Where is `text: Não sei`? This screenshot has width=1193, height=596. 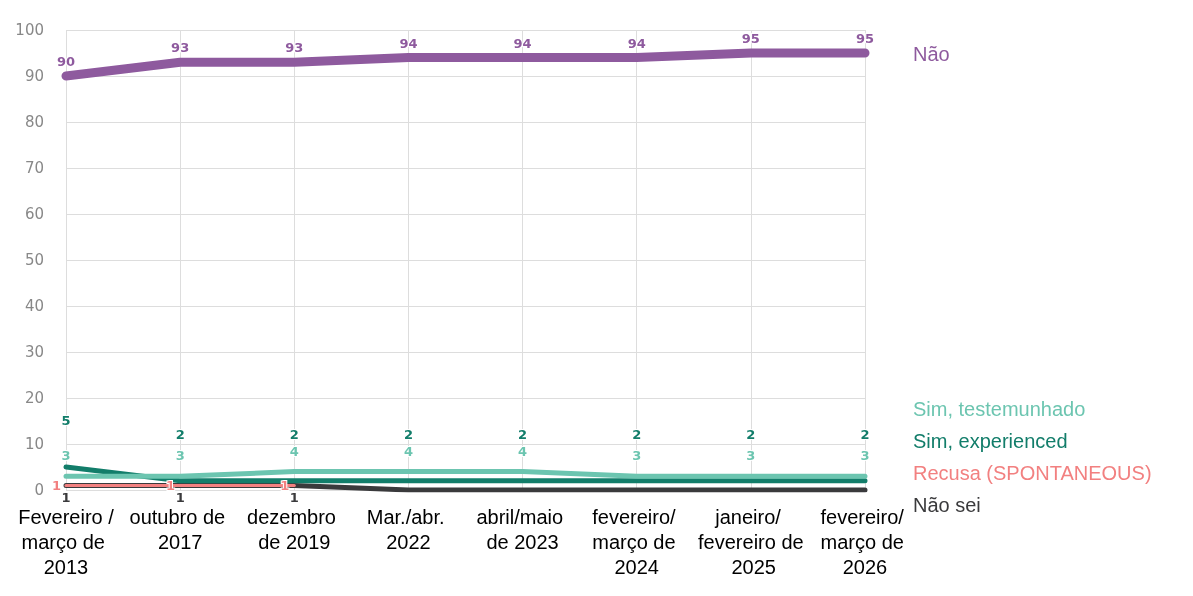 text: Não sei is located at coordinates (947, 505).